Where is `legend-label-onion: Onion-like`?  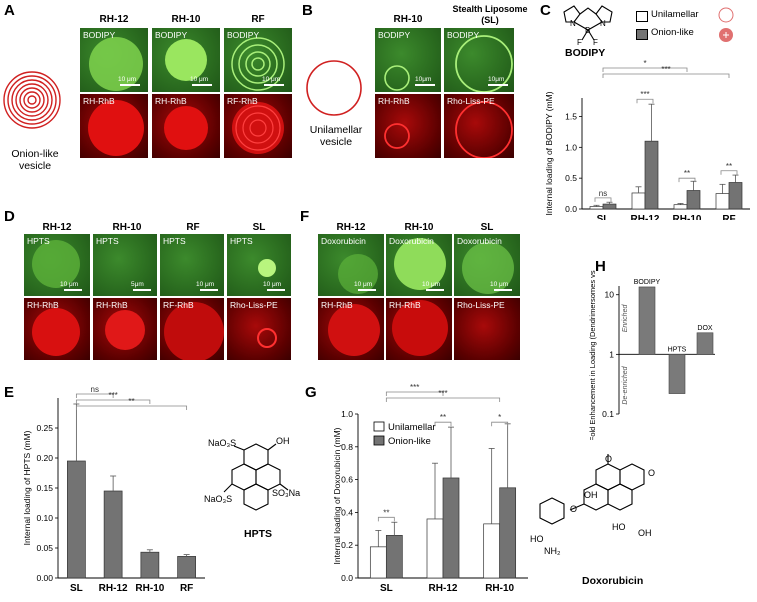 legend-label-onion: Onion-like is located at coordinates (672, 32).